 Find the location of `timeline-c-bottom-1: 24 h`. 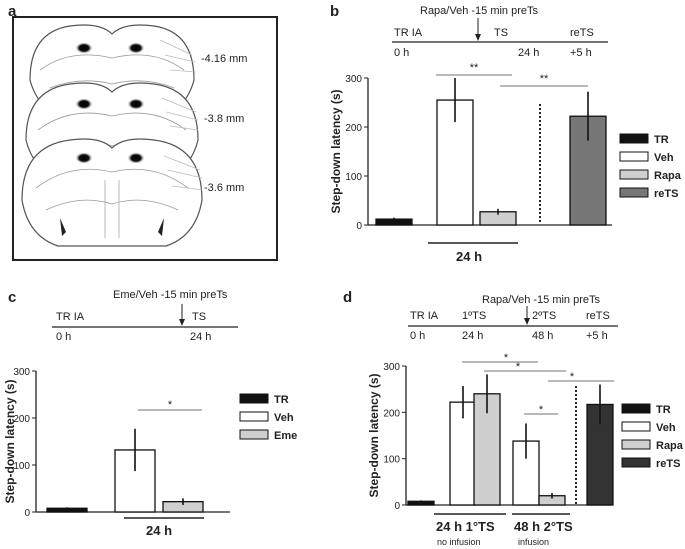

timeline-c-bottom-1: 24 h is located at coordinates (200, 337).